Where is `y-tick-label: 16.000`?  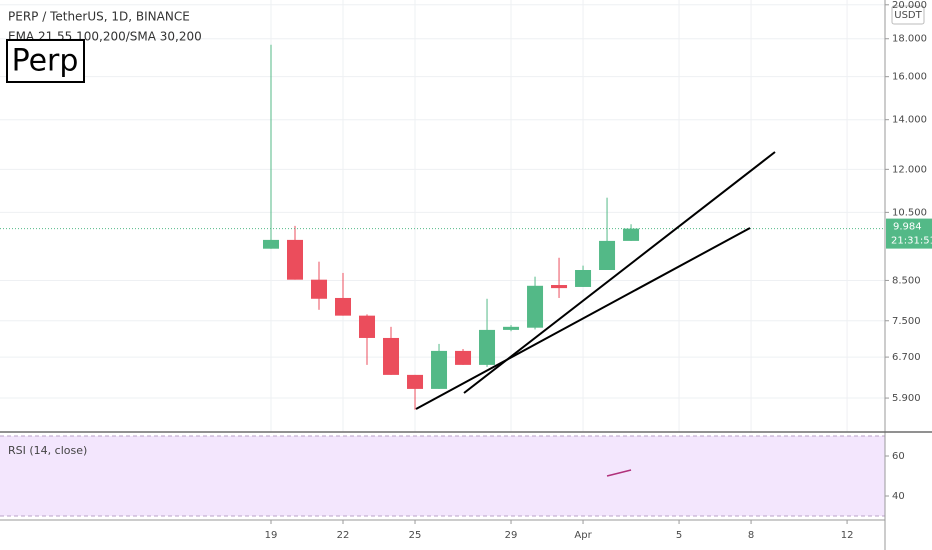
y-tick-label: 16.000 is located at coordinates (909, 77).